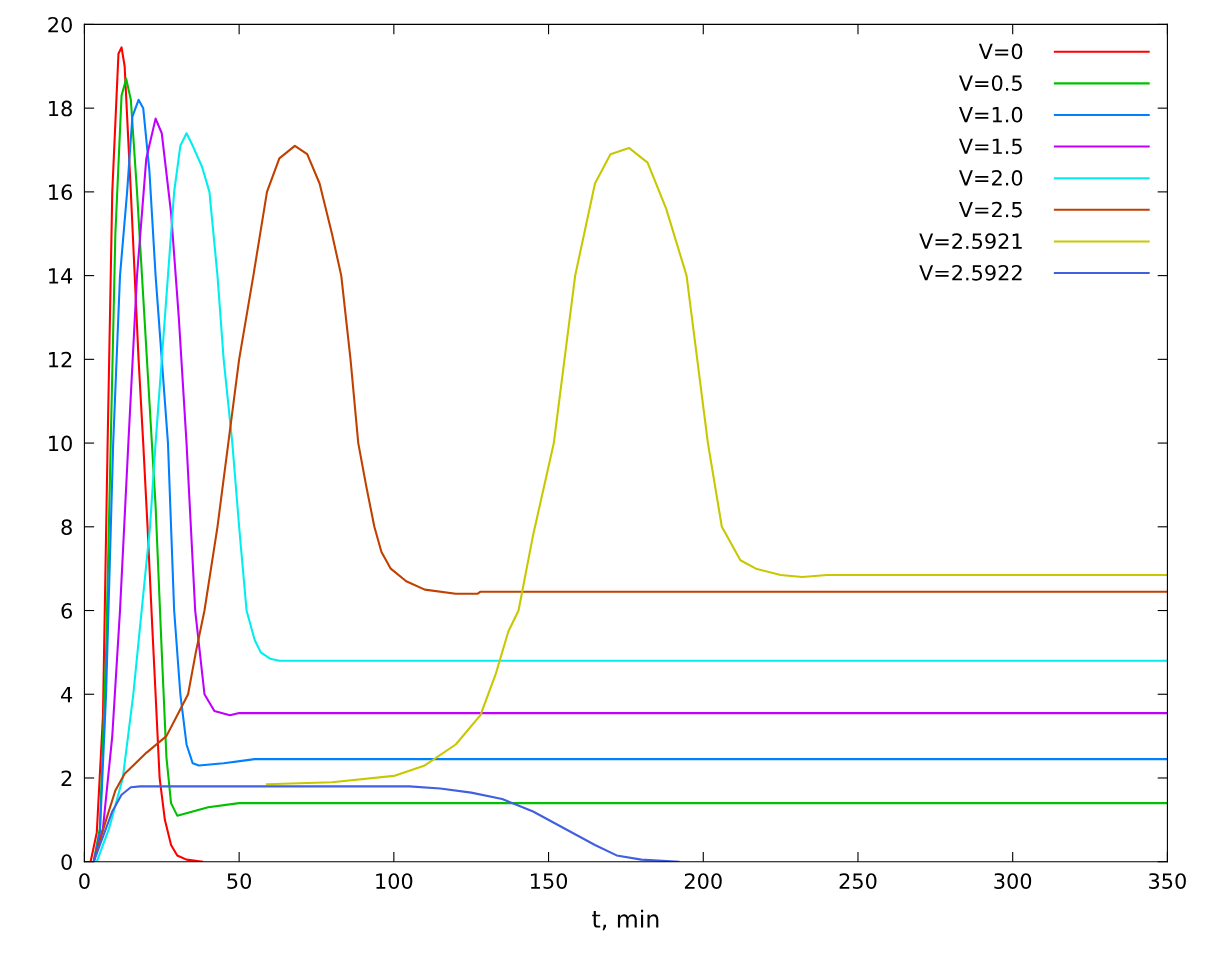  What do you see at coordinates (66, 527) in the screenshot?
I see `y-tick-label: 8` at bounding box center [66, 527].